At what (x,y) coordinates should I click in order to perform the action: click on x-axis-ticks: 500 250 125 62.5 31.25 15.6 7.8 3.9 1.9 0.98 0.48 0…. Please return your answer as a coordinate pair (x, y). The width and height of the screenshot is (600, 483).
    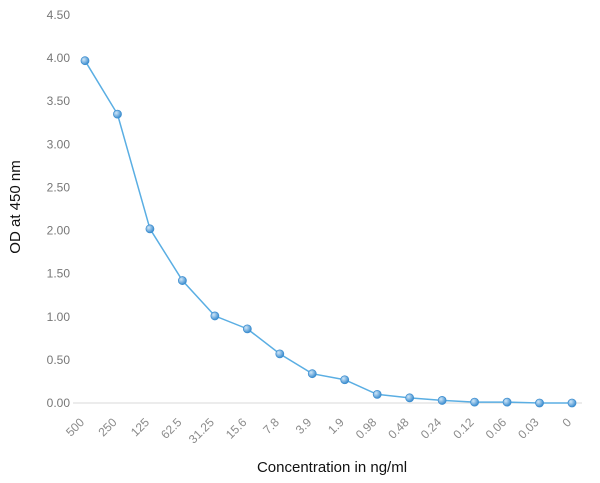
    Looking at the image, I should click on (318, 430).